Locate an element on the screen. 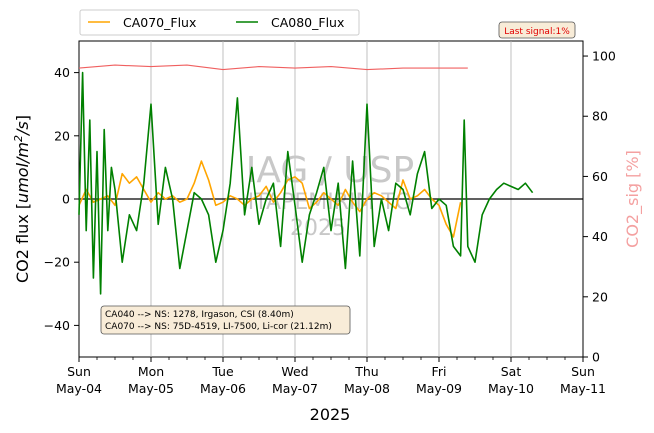 The width and height of the screenshot is (654, 433). y-tick-label: −20 is located at coordinates (57, 262).